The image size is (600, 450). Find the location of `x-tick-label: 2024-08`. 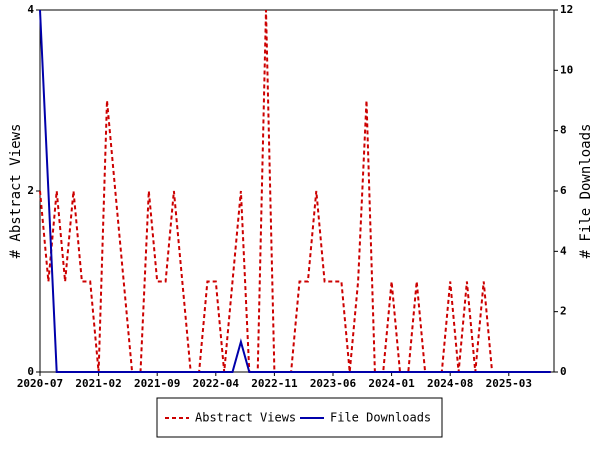

x-tick-label: 2024-08 is located at coordinates (450, 383).